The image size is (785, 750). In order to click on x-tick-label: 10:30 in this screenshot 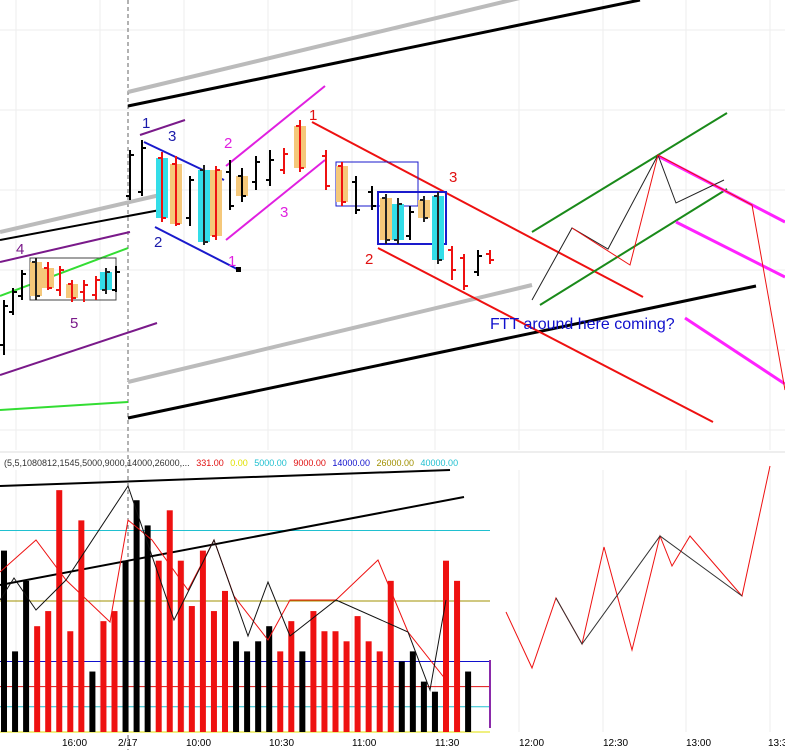, I will do `click(281, 743)`.